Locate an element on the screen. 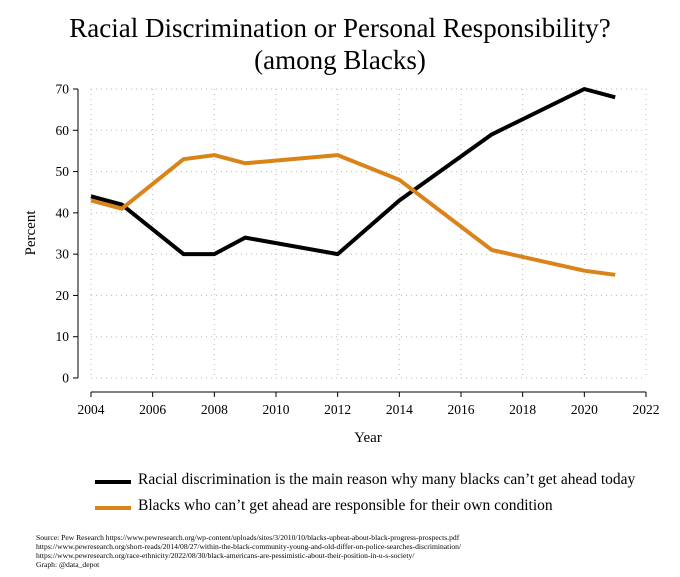 The width and height of the screenshot is (680, 577). x-tick-label: 2010 is located at coordinates (276, 409).